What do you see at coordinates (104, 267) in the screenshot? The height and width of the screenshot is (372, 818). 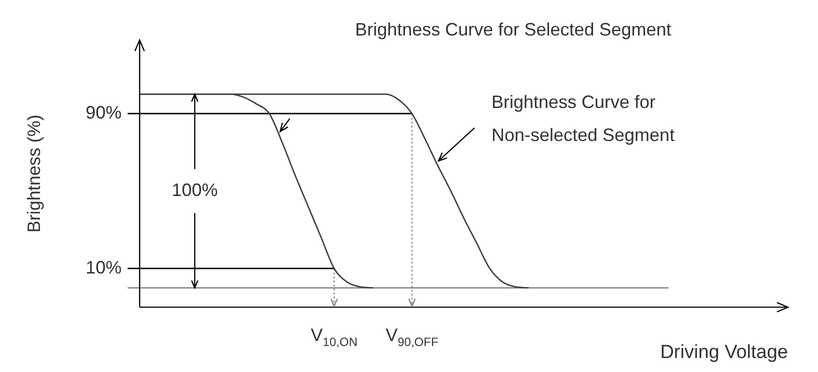 I see `y-tick-label: 10%` at bounding box center [104, 267].